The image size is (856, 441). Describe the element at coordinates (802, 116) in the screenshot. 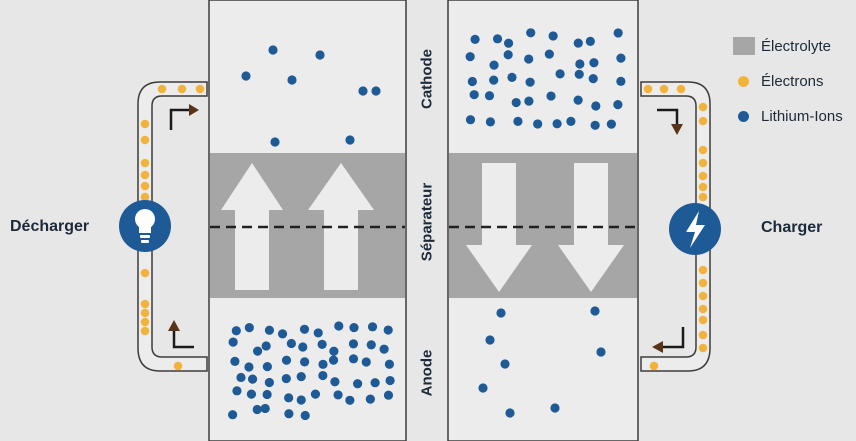

I see `legend-label-lithium-ions: Lithium-Ions` at that location.